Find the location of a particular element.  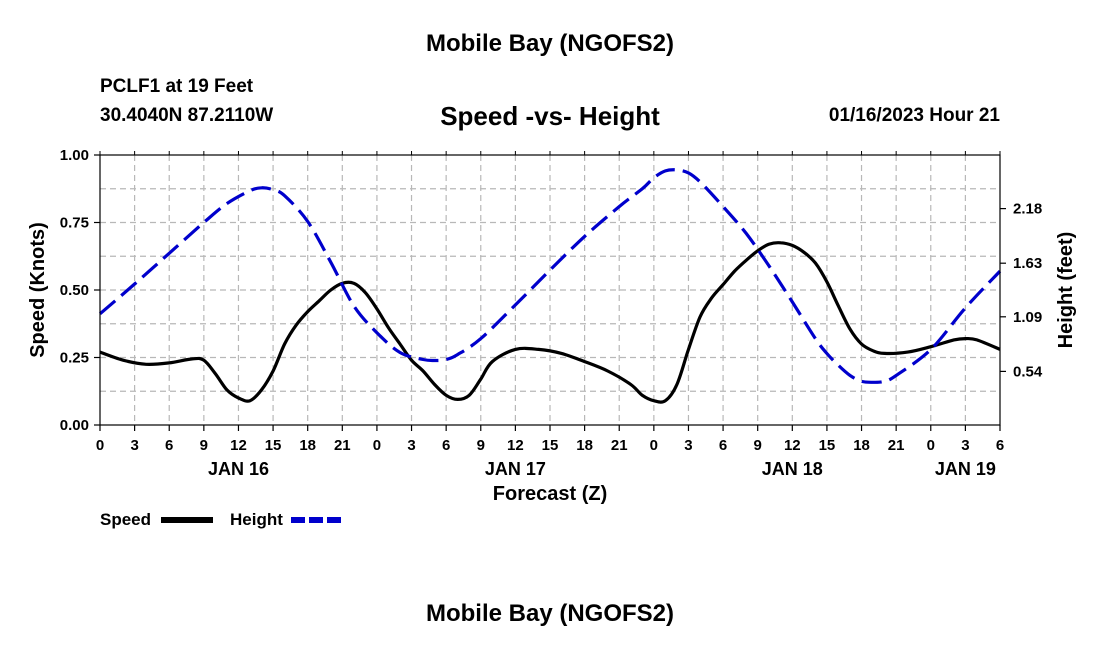

date-label: JAN 18 is located at coordinates (792, 469).